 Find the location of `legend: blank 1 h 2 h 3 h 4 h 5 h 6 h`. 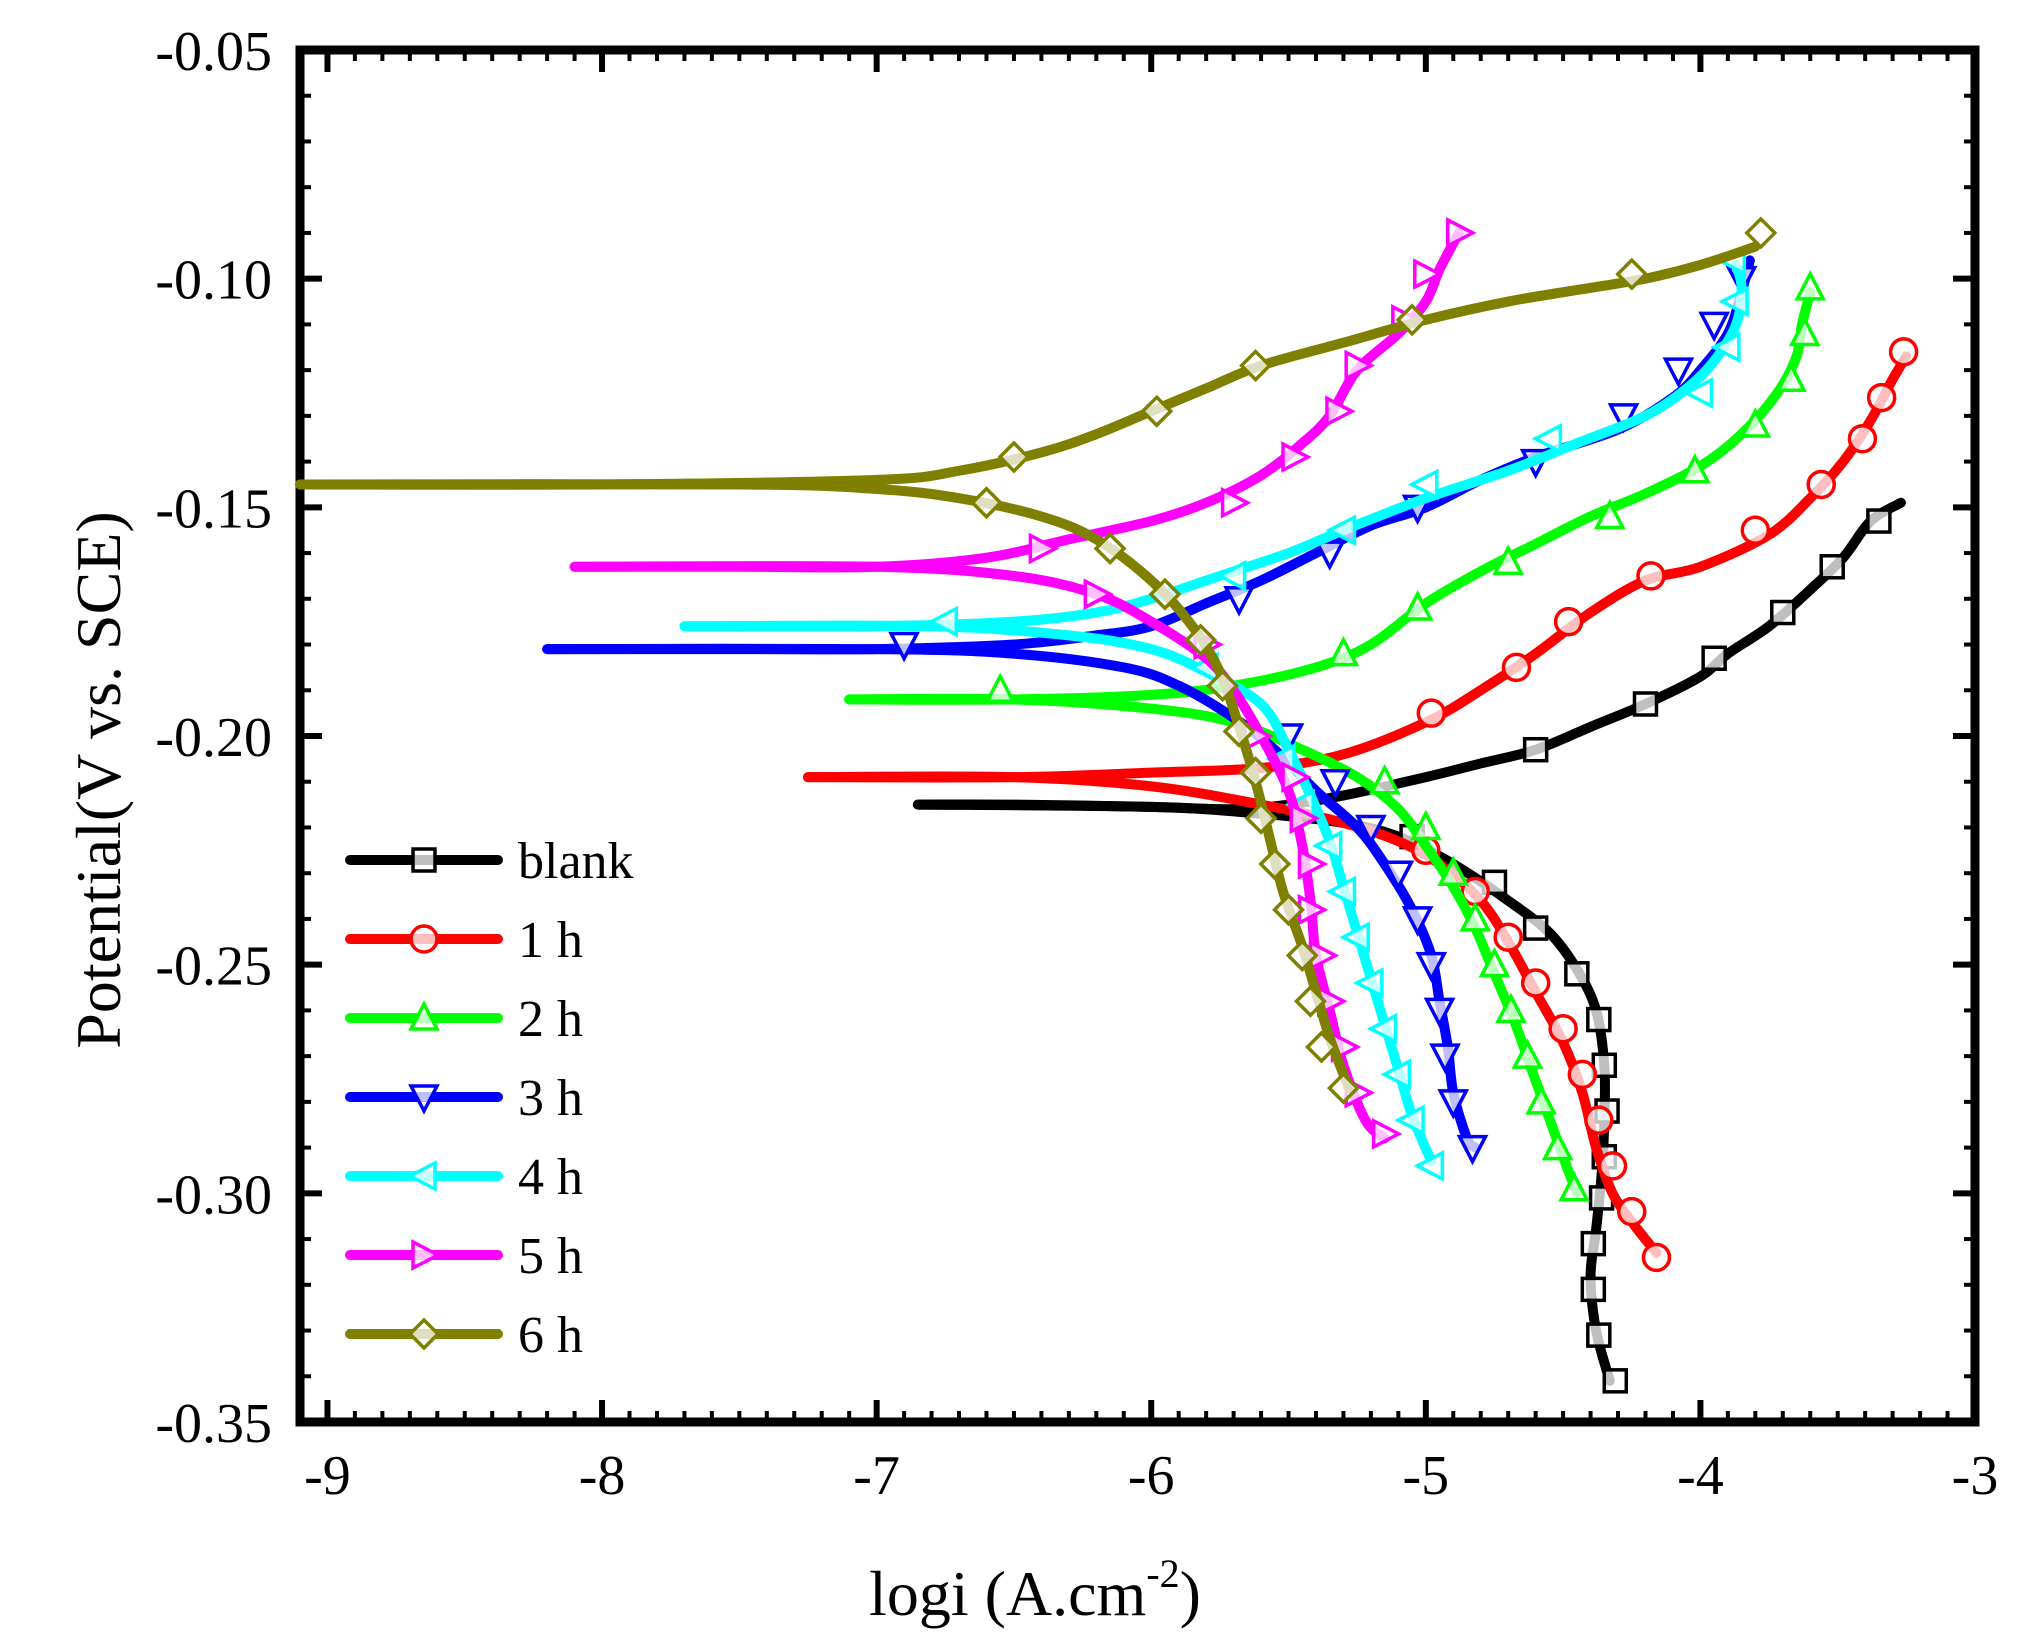

legend: blank 1 h 2 h 3 h 4 h 5 h 6 h is located at coordinates (489, 1098).